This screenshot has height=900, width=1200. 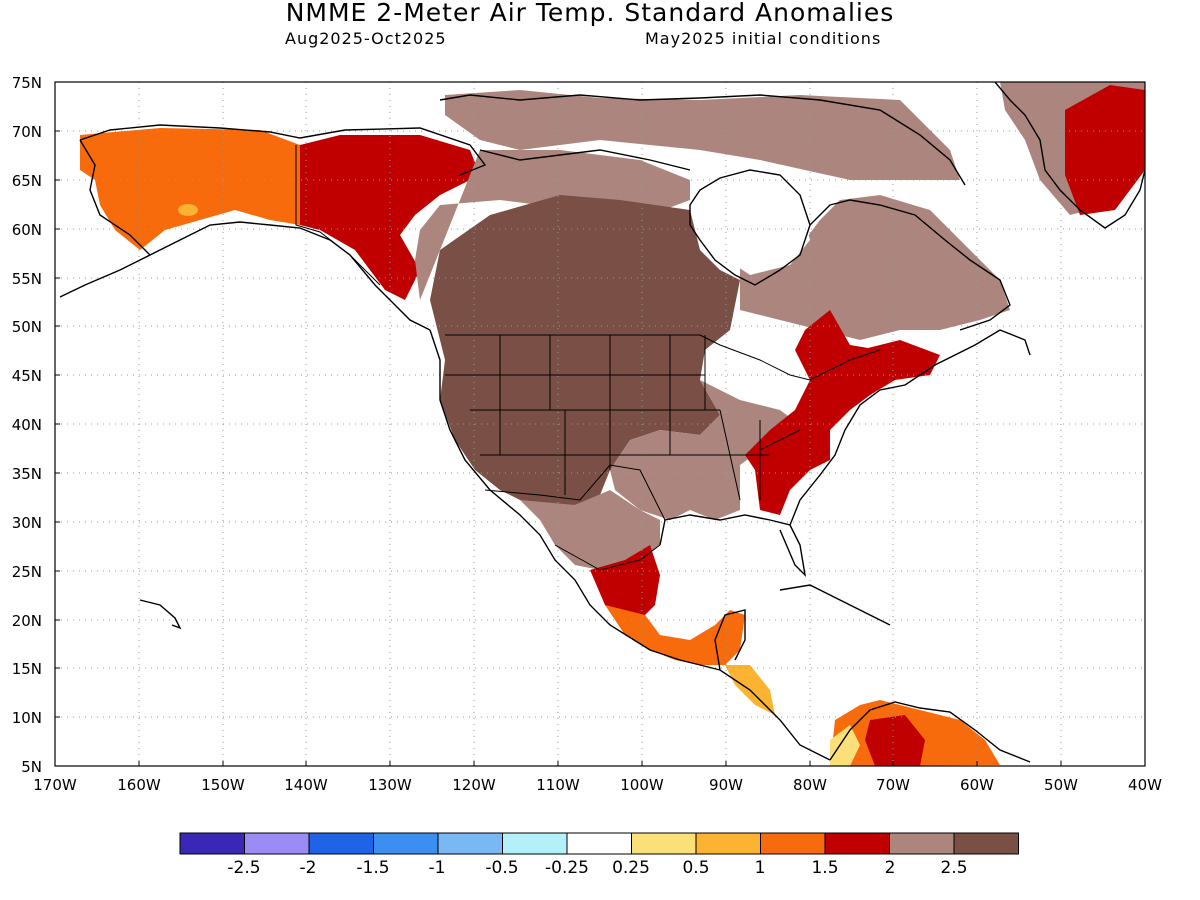 I want to click on lon-label: 130W, so click(x=390, y=785).